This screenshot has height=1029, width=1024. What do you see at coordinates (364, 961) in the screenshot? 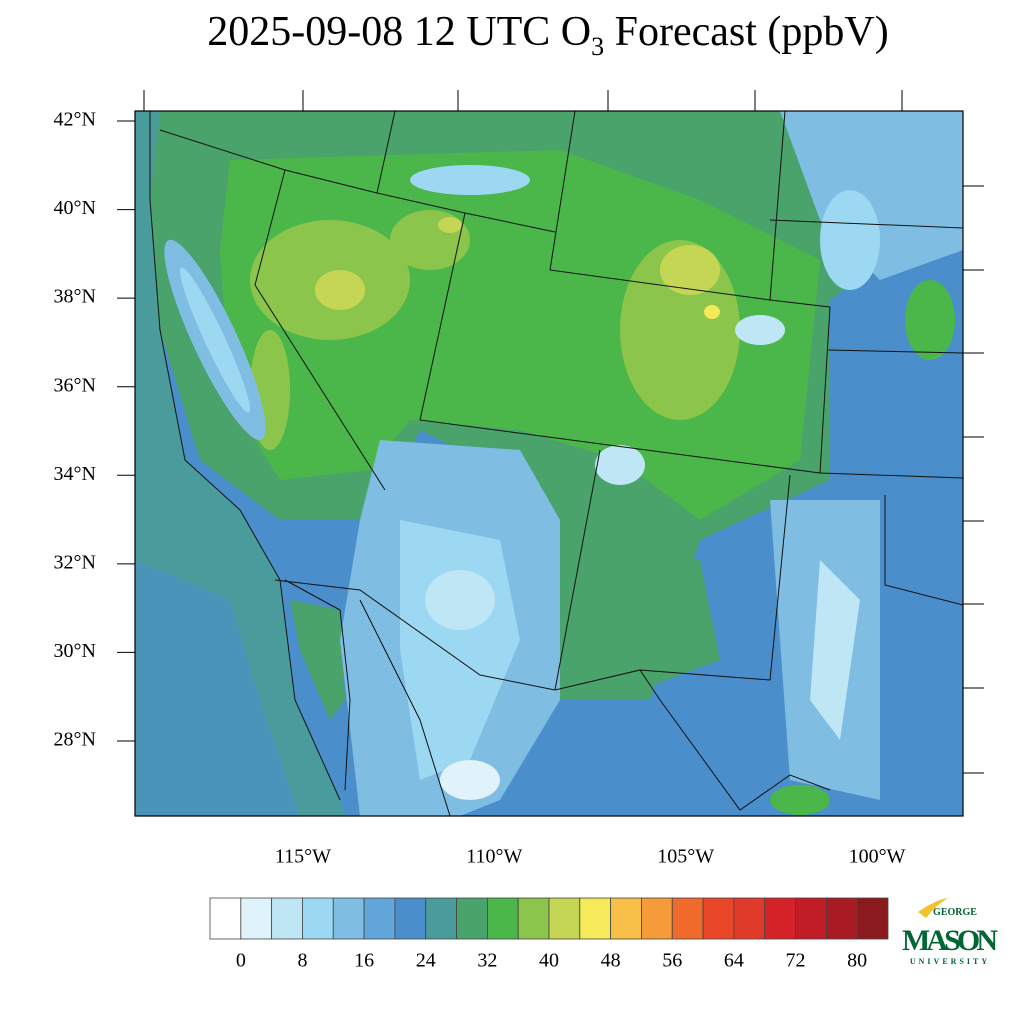
I see `colorbar-label: 16` at bounding box center [364, 961].